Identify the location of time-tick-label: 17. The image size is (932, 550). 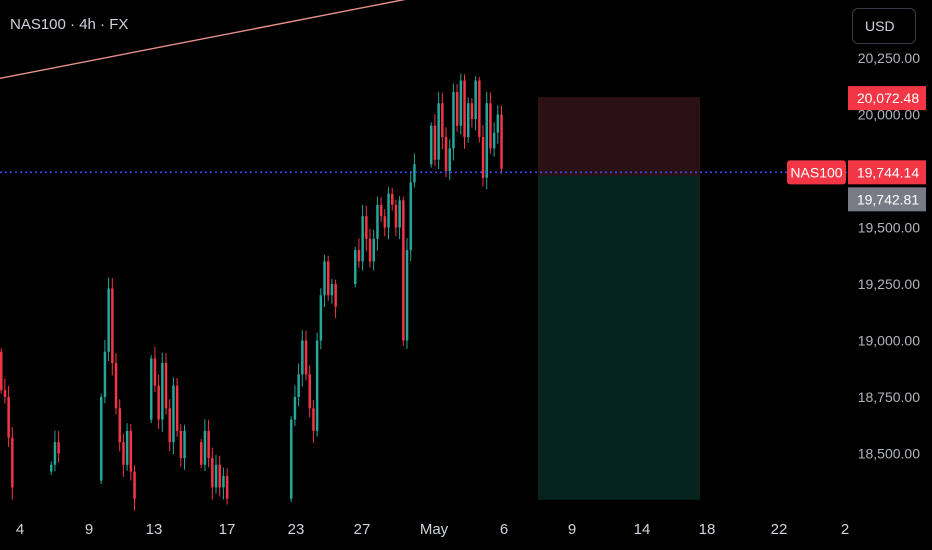
(227, 529).